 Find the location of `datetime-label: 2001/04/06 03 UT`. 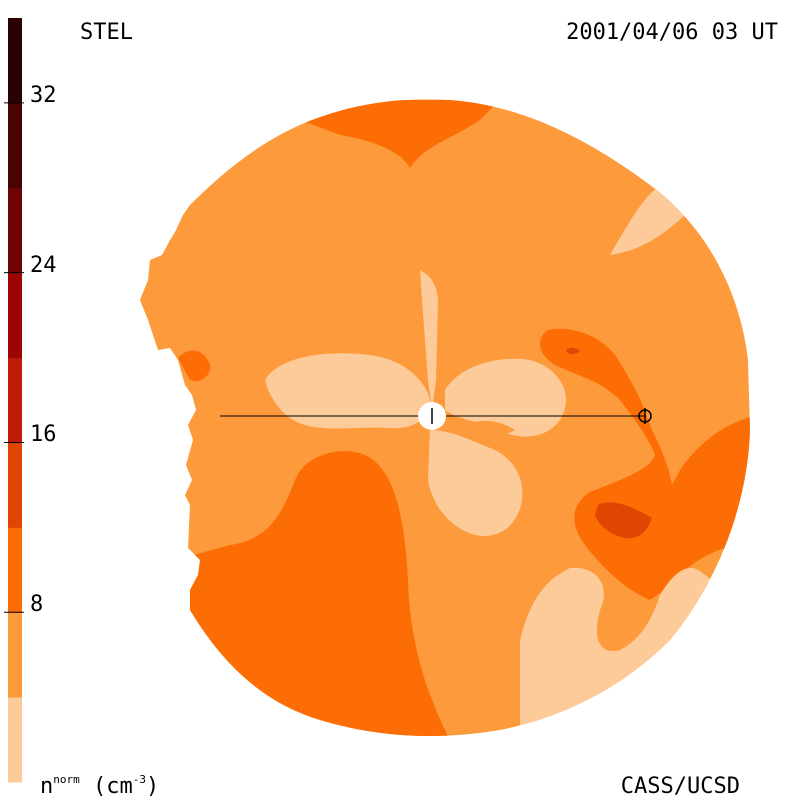

datetime-label: 2001/04/06 03 UT is located at coordinates (672, 32).